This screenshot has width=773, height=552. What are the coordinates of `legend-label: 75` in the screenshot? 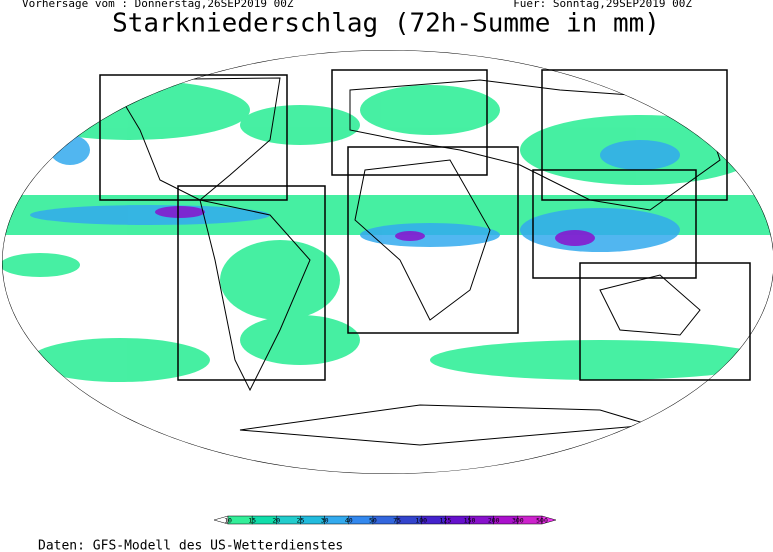 It's located at (397, 521).